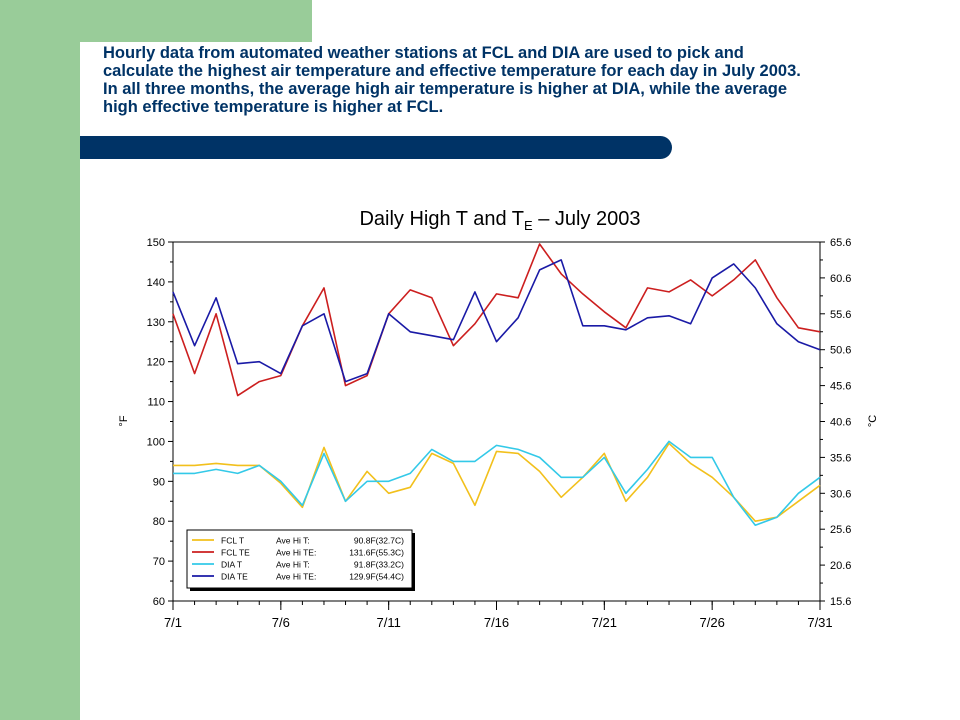  Describe the element at coordinates (587, 219) in the screenshot. I see `chart-title-tail: – July 2003` at that location.